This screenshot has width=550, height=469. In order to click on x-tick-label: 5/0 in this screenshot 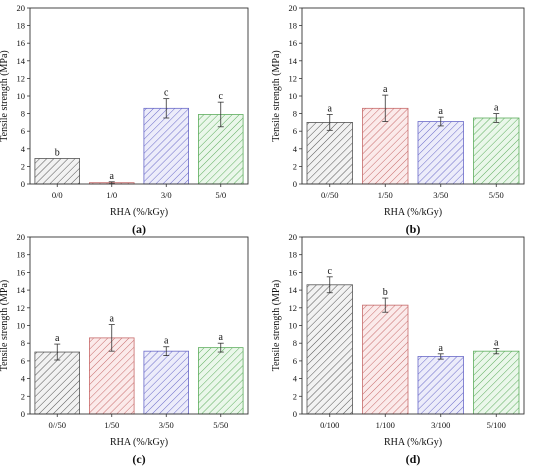, I will do `click(220, 195)`.